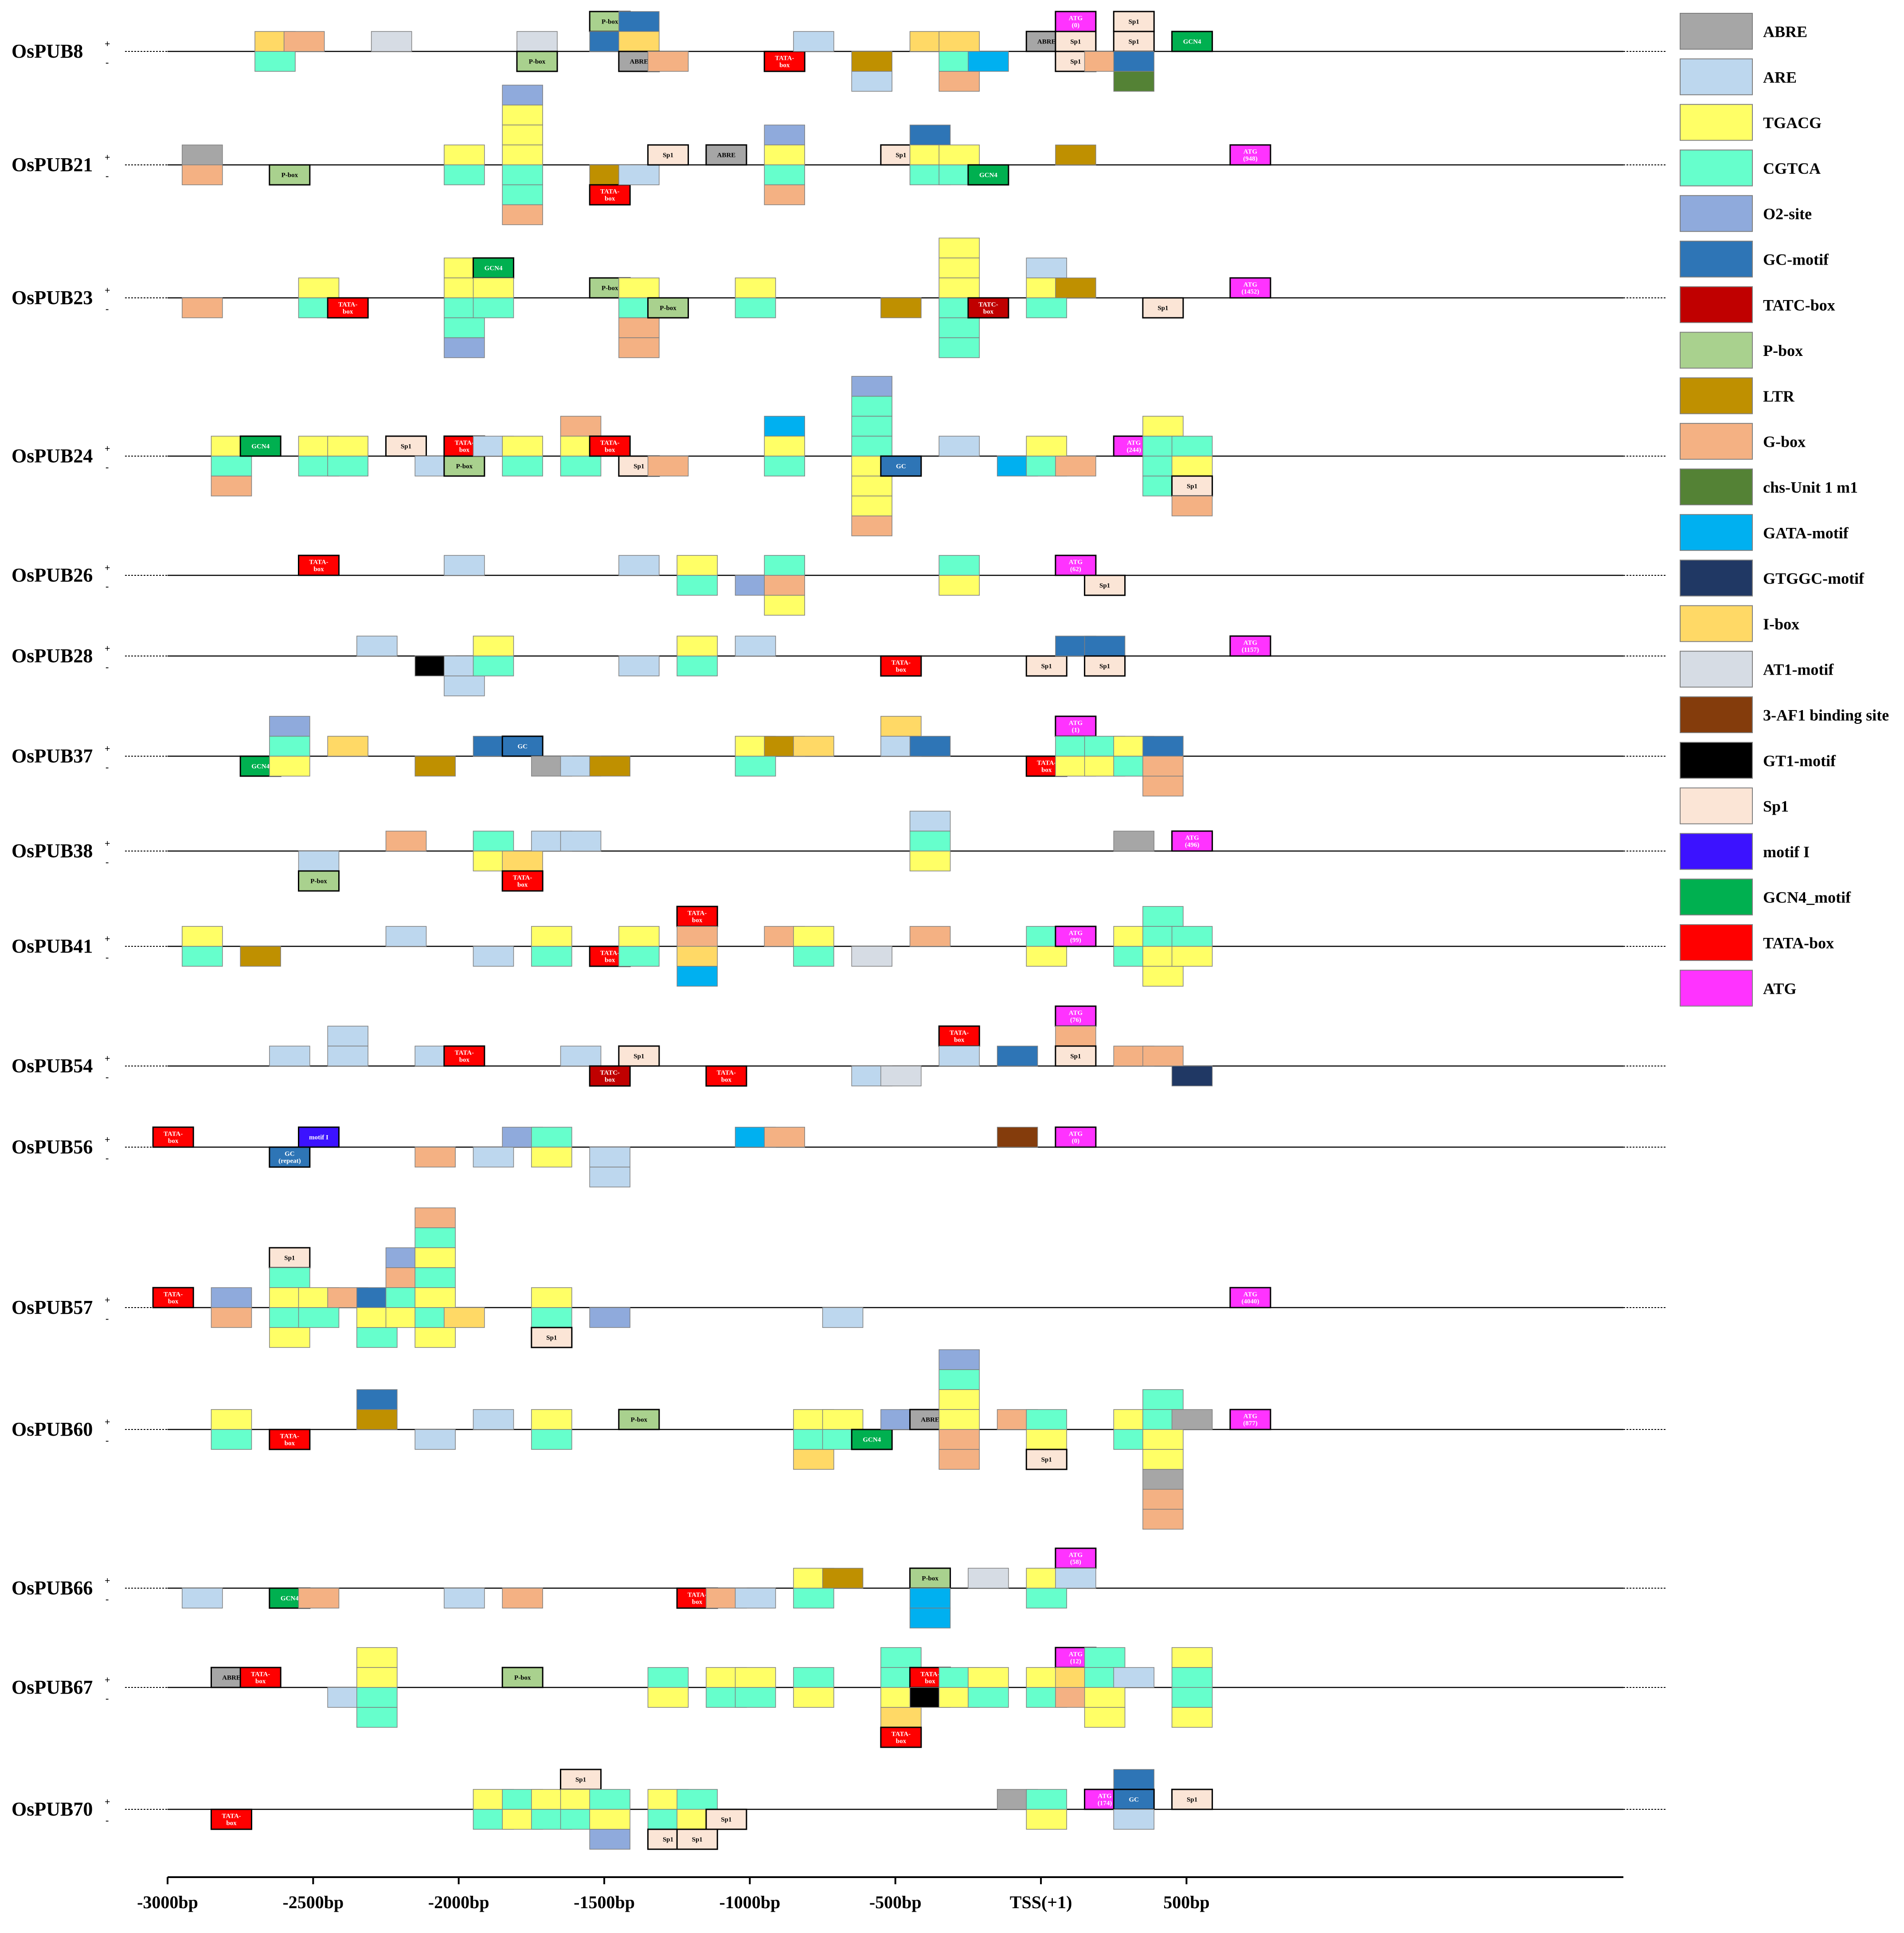 The height and width of the screenshot is (1933, 1904). Describe the element at coordinates (1745, 852) in the screenshot. I see `legend-item-motifi: motif I` at that location.